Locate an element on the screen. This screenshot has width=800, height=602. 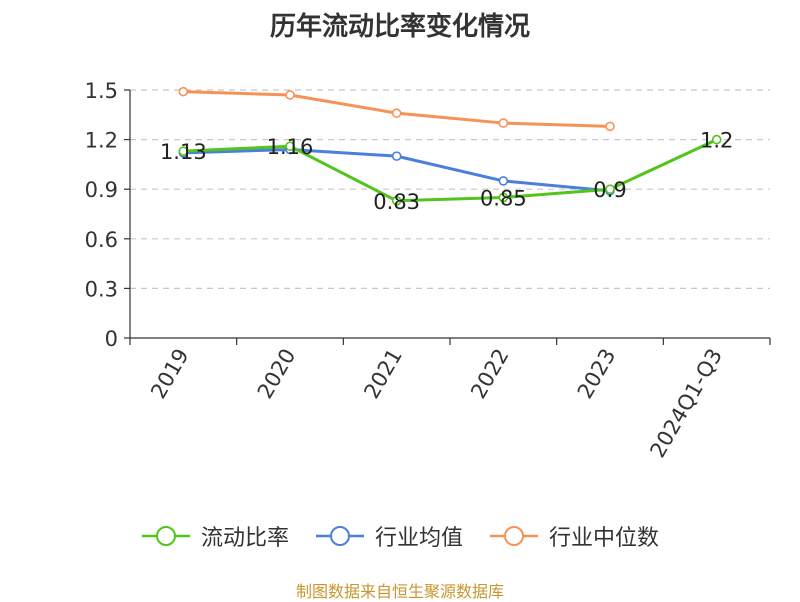
legend: 流动比率 行业均值 行业中位数 is located at coordinates (400, 536).